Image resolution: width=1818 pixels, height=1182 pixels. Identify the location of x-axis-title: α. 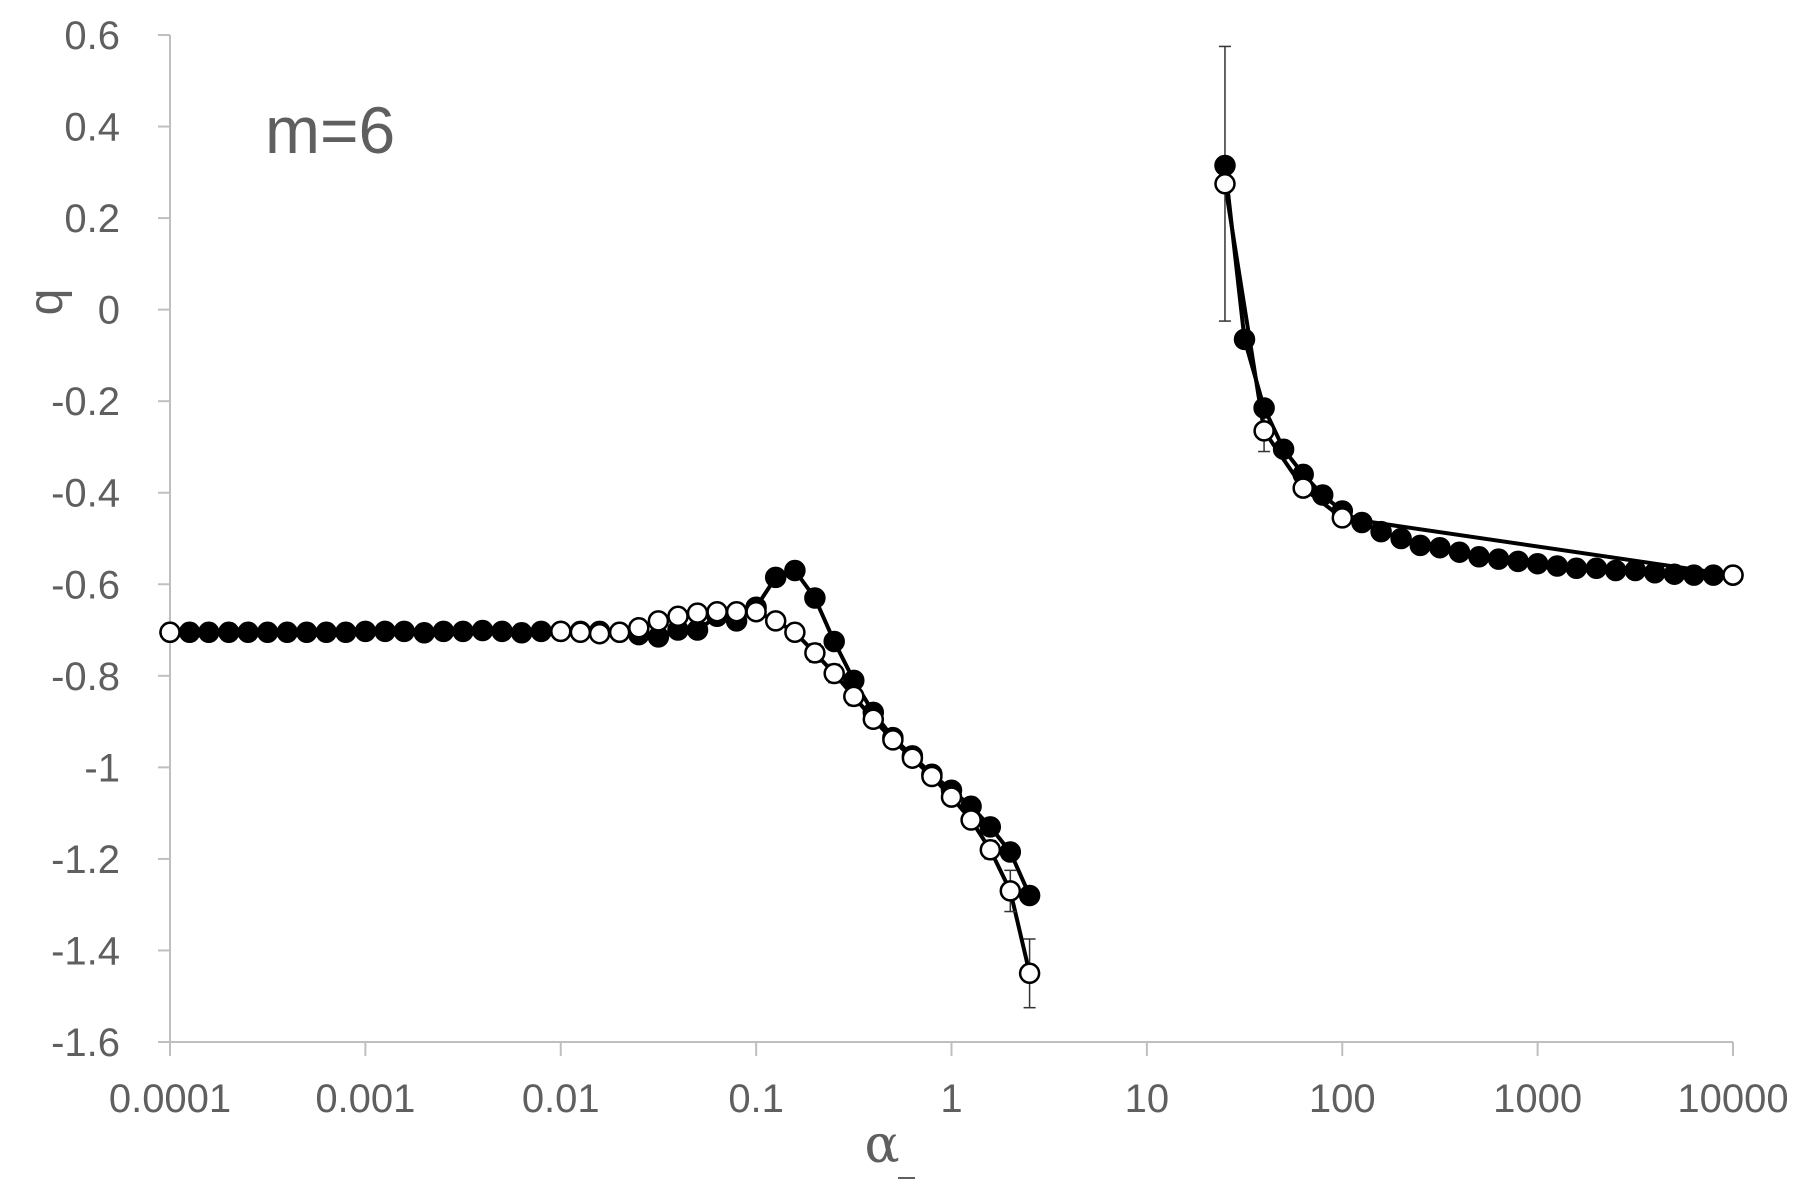
(881, 1145).